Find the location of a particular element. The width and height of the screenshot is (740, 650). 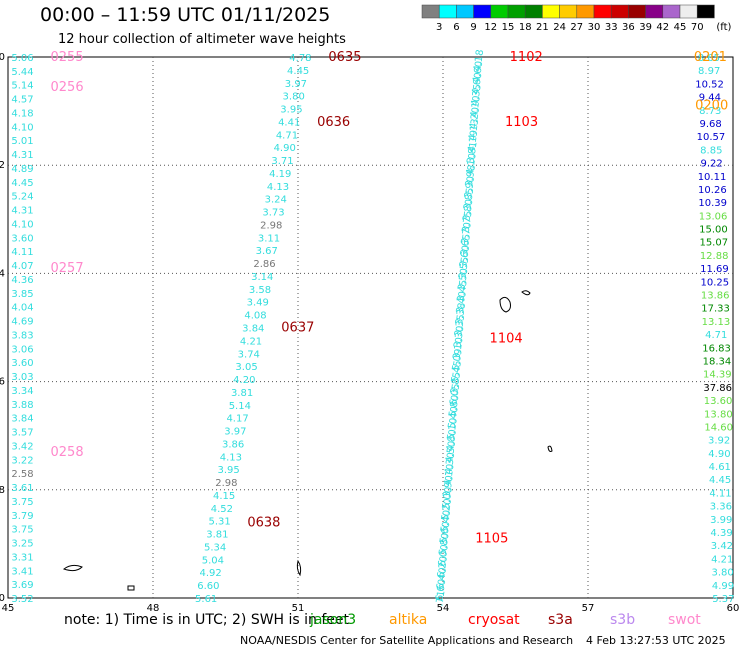

wave-height-value: 4.21 is located at coordinates (251, 341).